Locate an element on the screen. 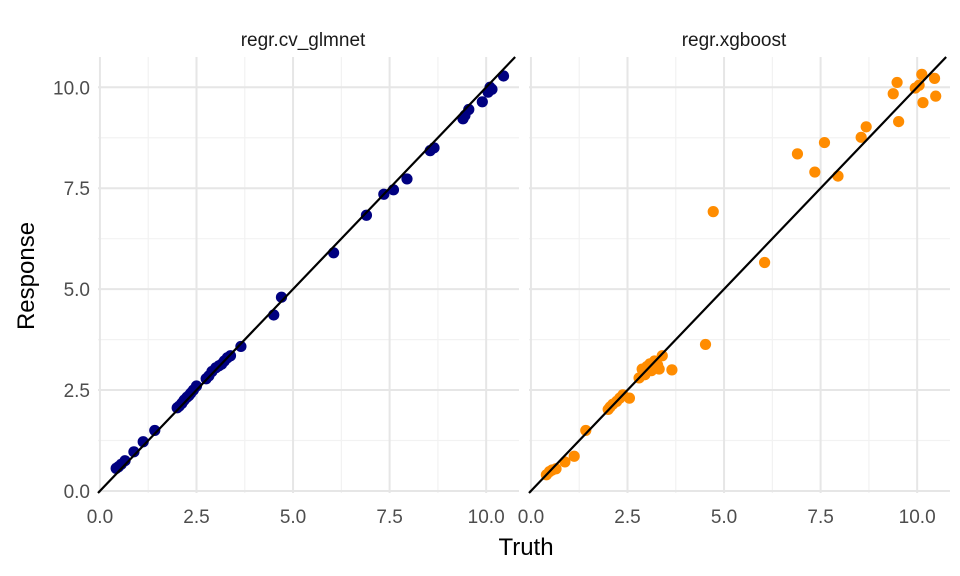 This screenshot has width=960, height=576. panel-title-cv-glmnet: regr.cv_glmnet is located at coordinates (303, 40).